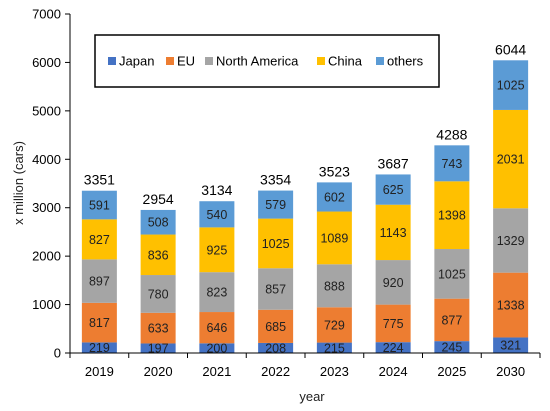  I want to click on y-tick-label: 3000, so click(46, 207).